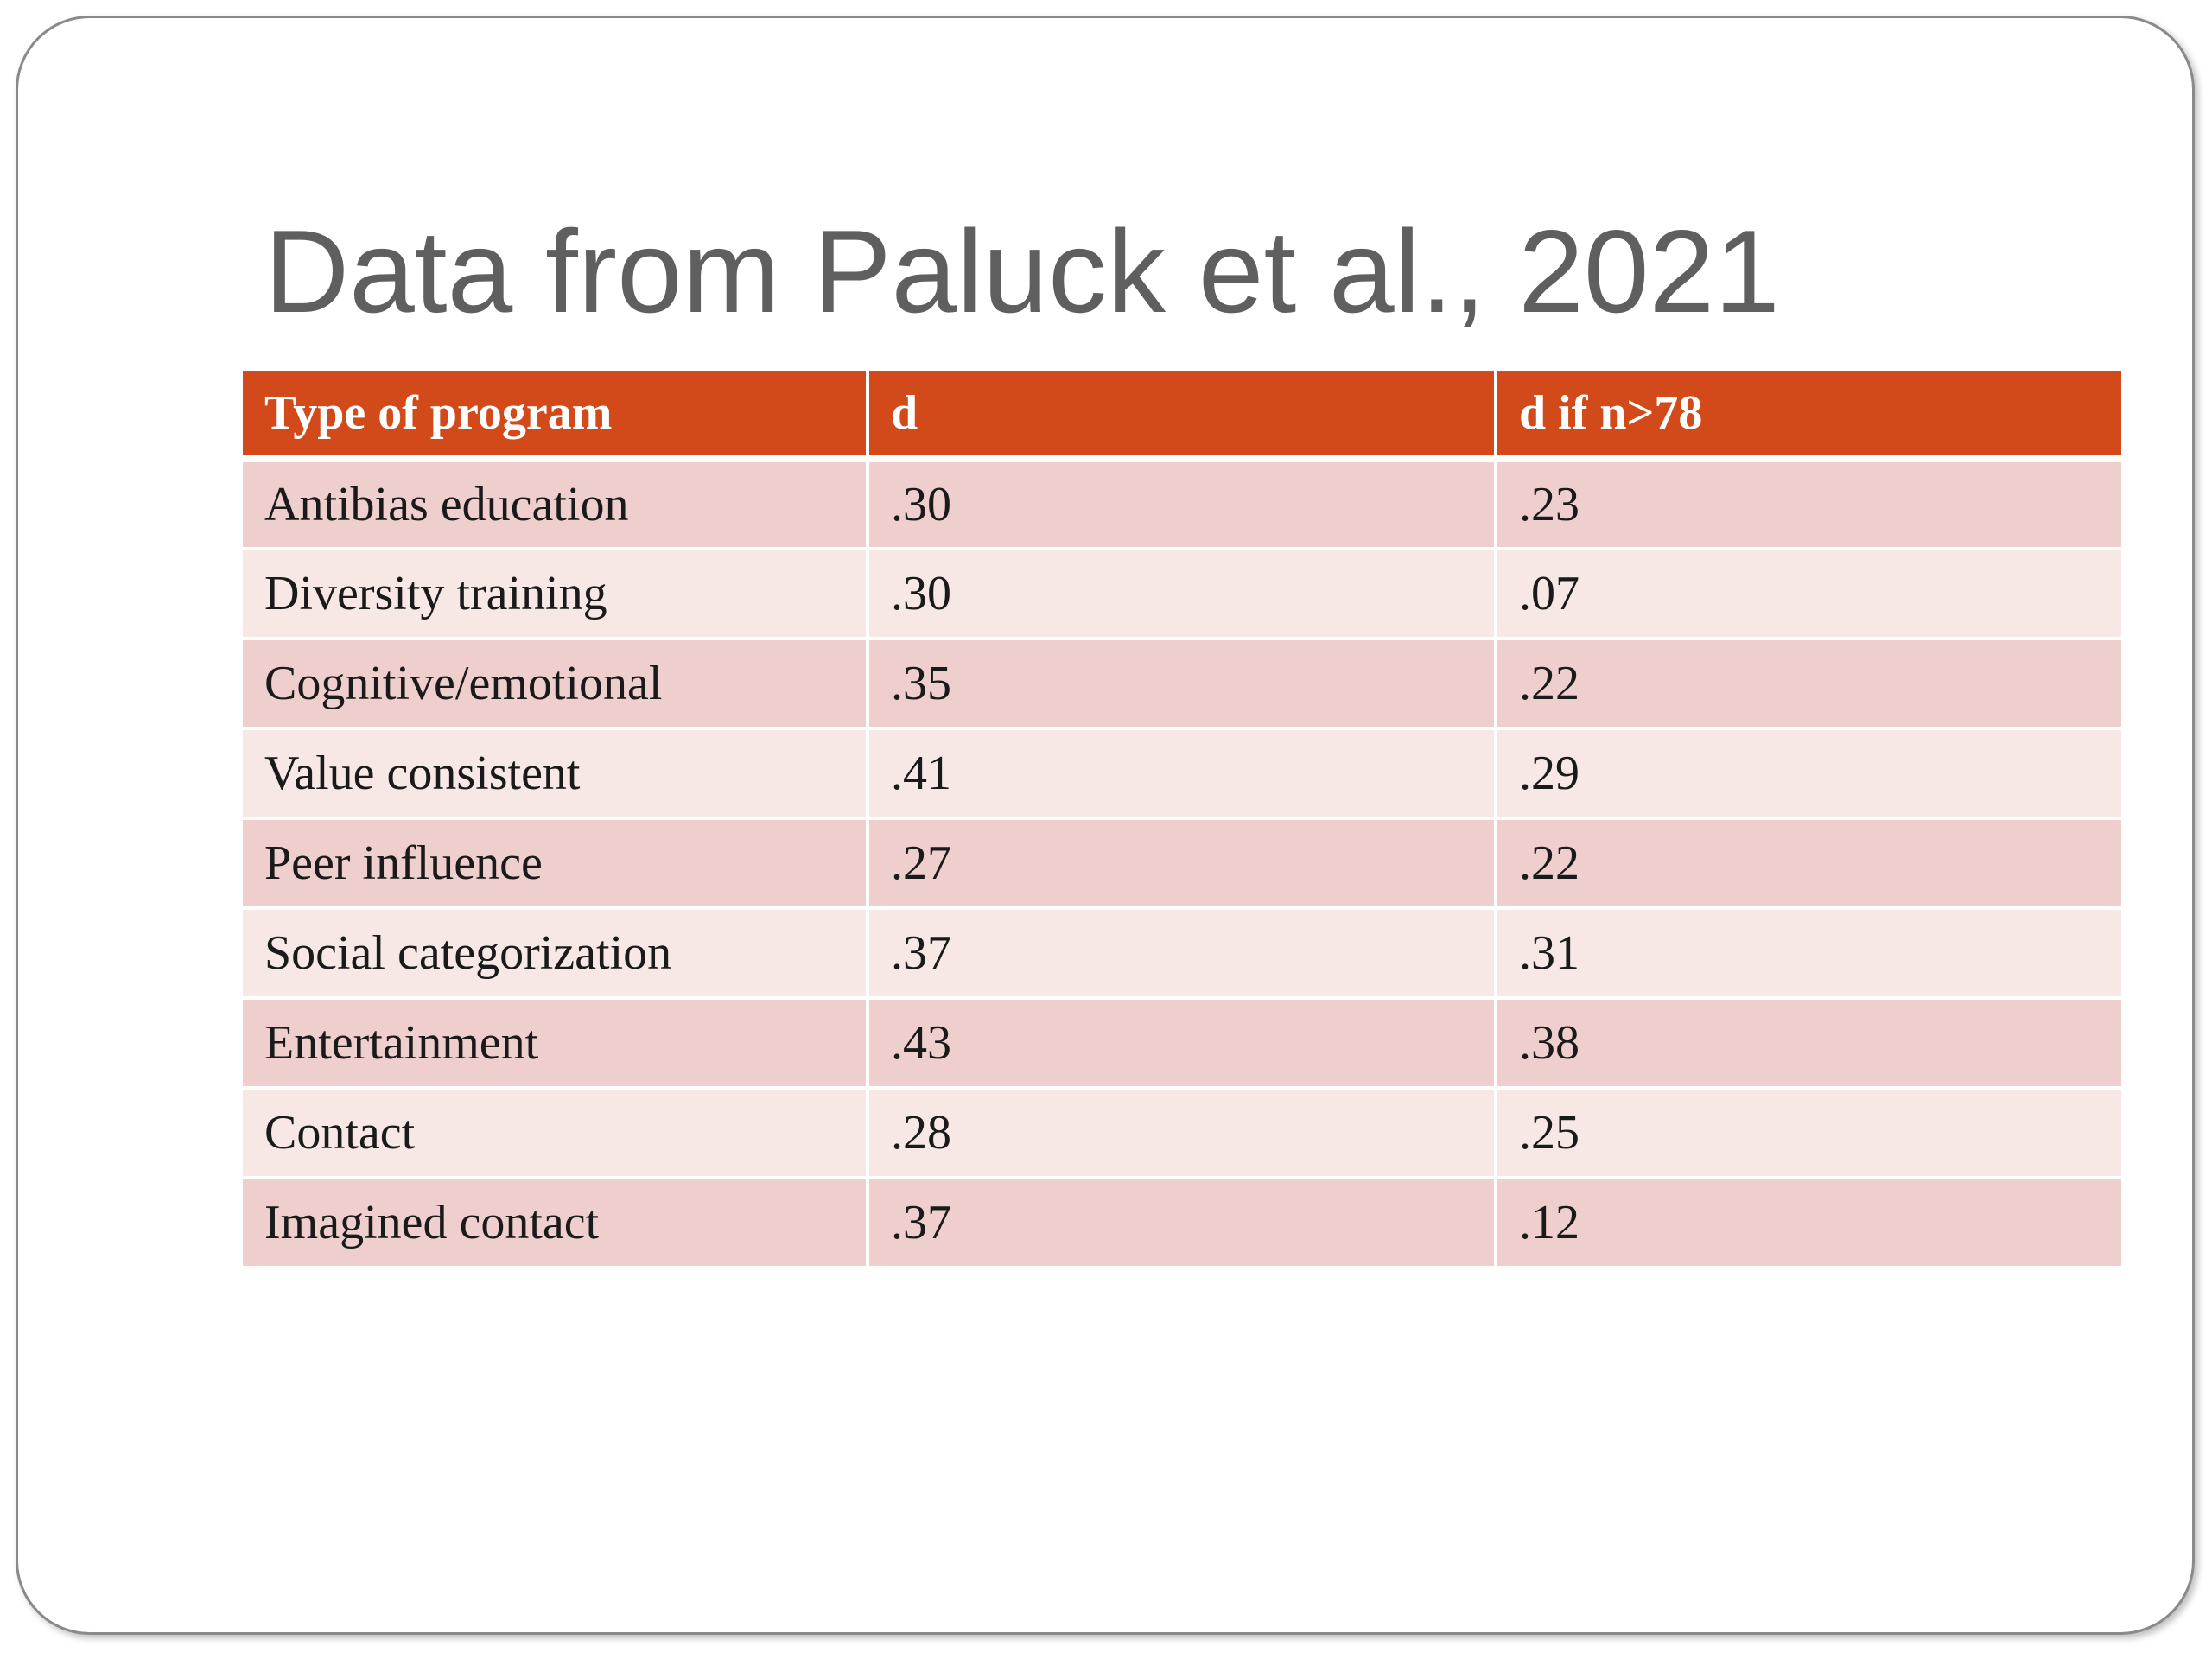 The height and width of the screenshot is (1659, 2212). I want to click on table-row: Value consistent .41 .29, so click(1182, 773).